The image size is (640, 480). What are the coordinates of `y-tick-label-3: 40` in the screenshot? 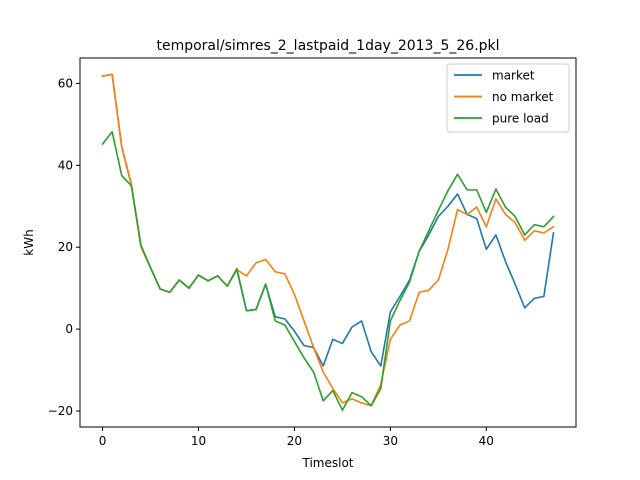 It's located at (65, 165).